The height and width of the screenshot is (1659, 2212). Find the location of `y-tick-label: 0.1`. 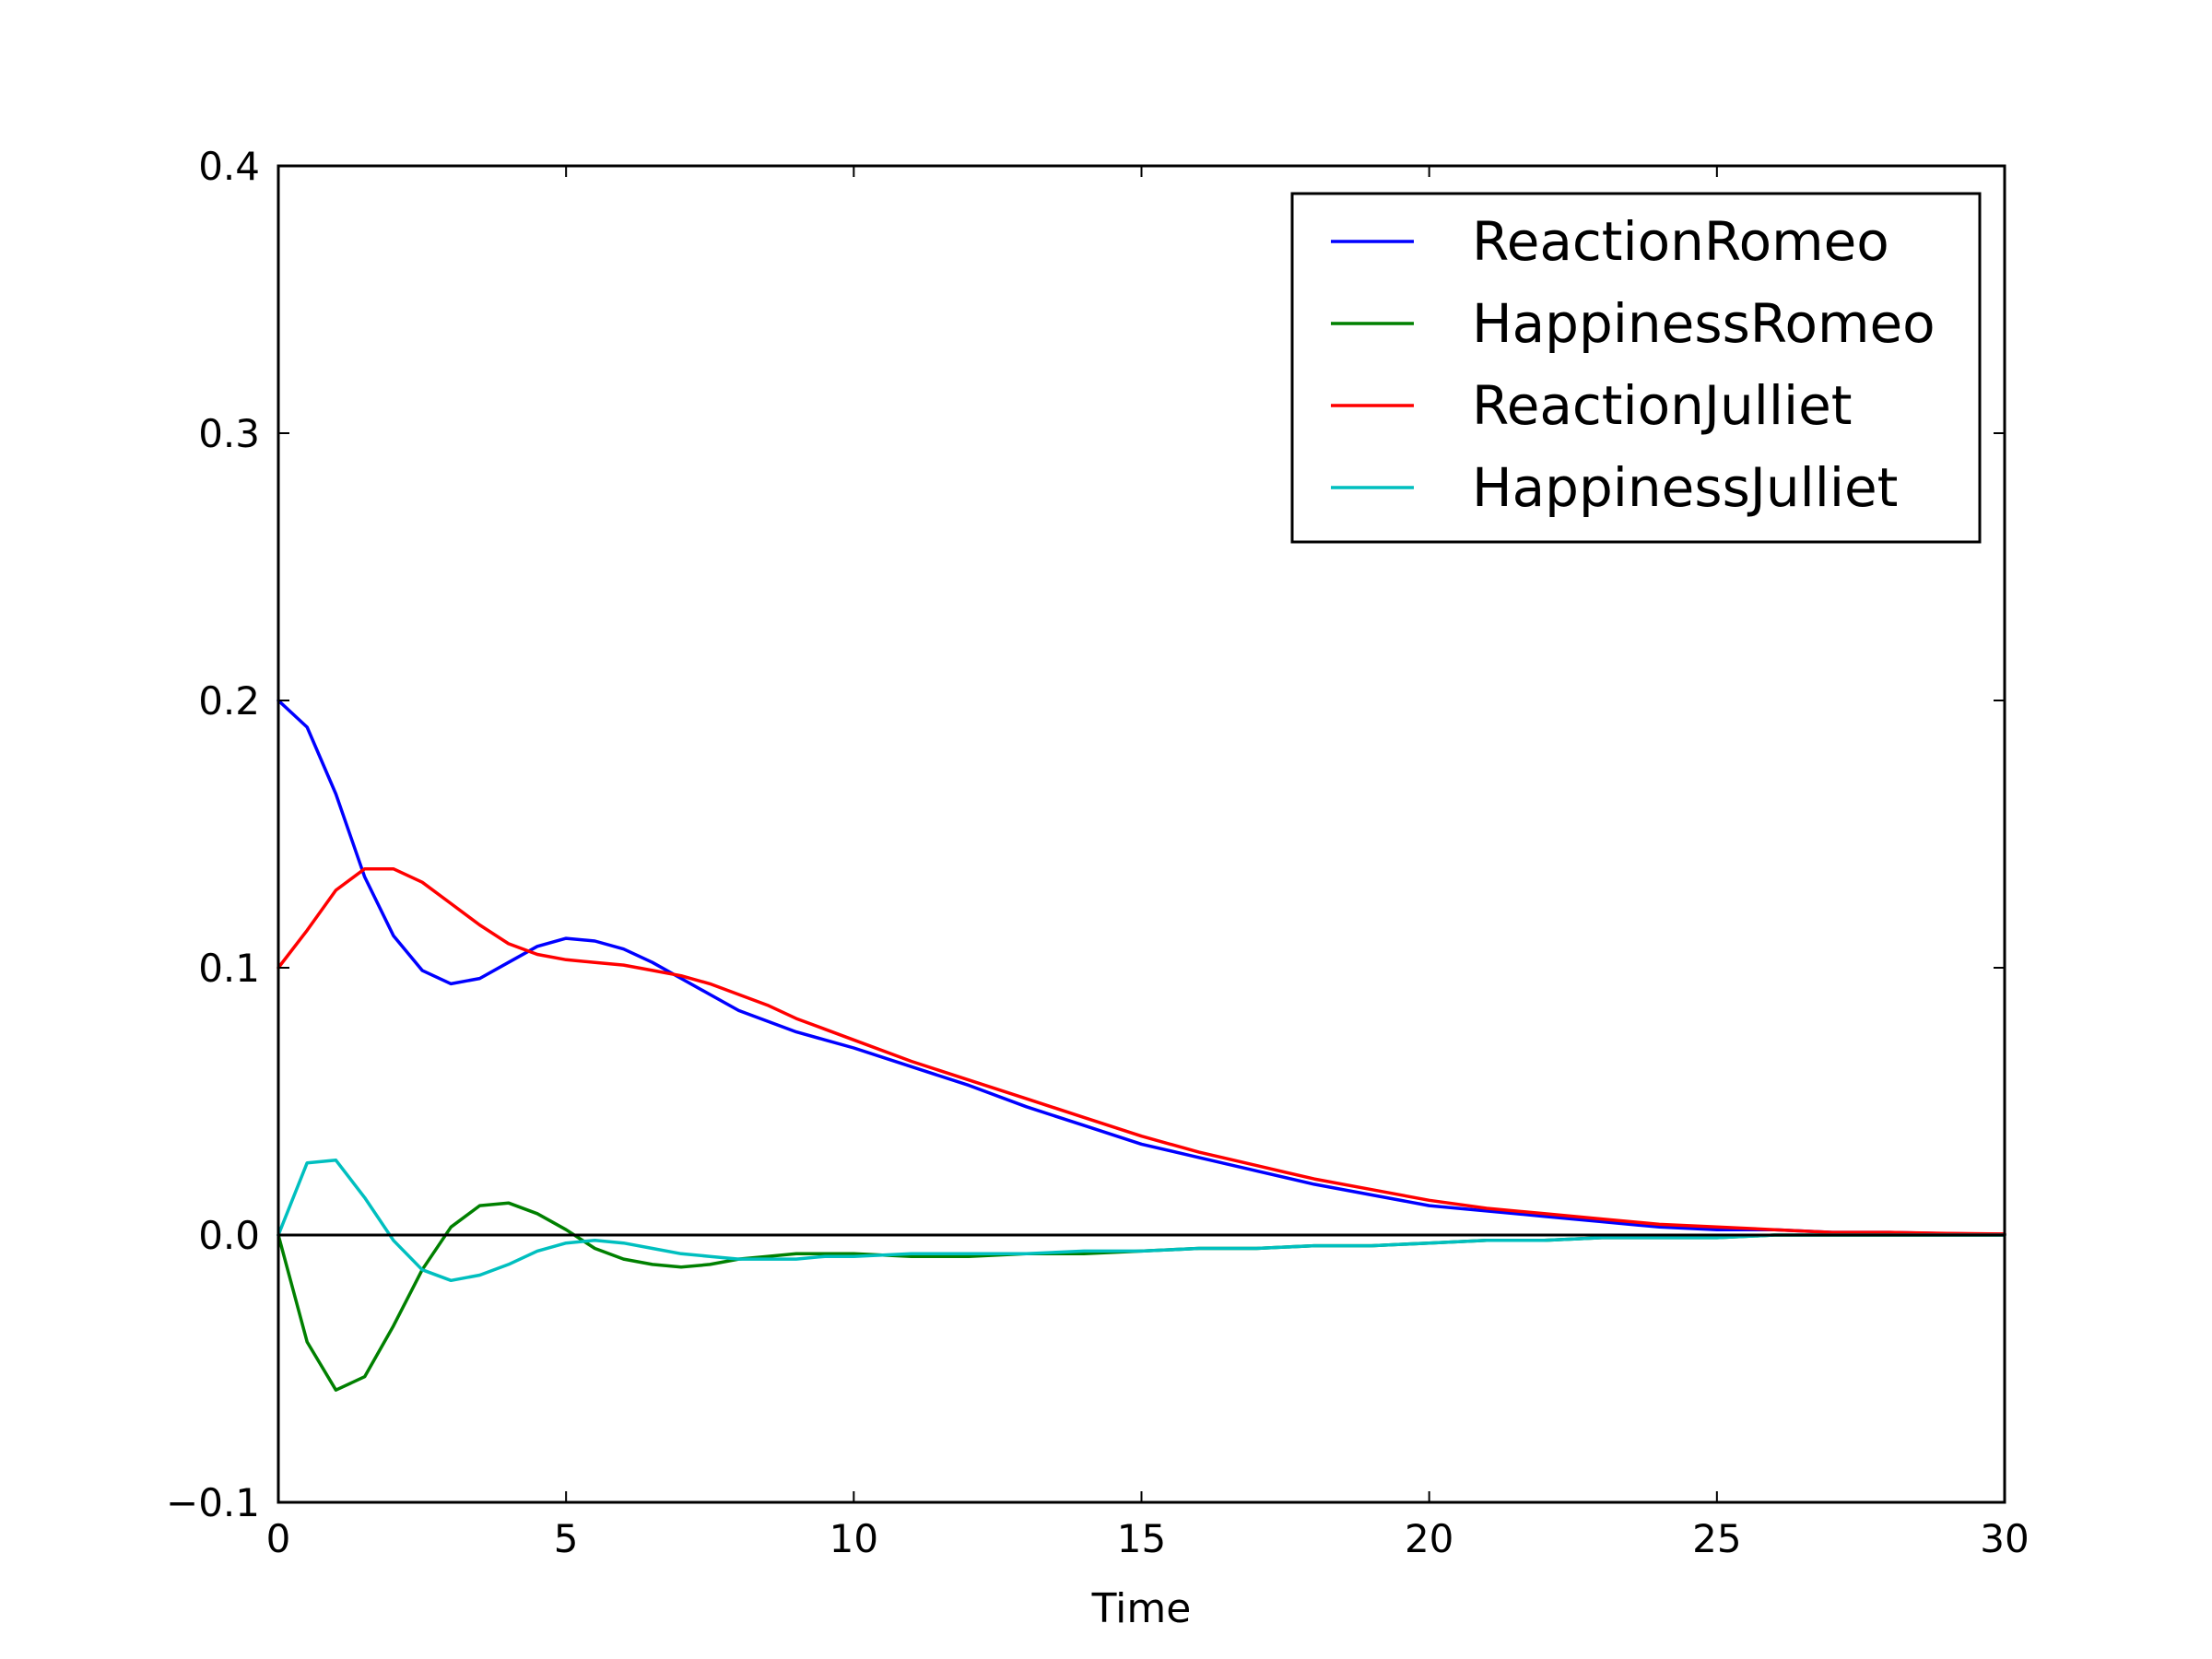

y-tick-label: 0.1 is located at coordinates (229, 968).